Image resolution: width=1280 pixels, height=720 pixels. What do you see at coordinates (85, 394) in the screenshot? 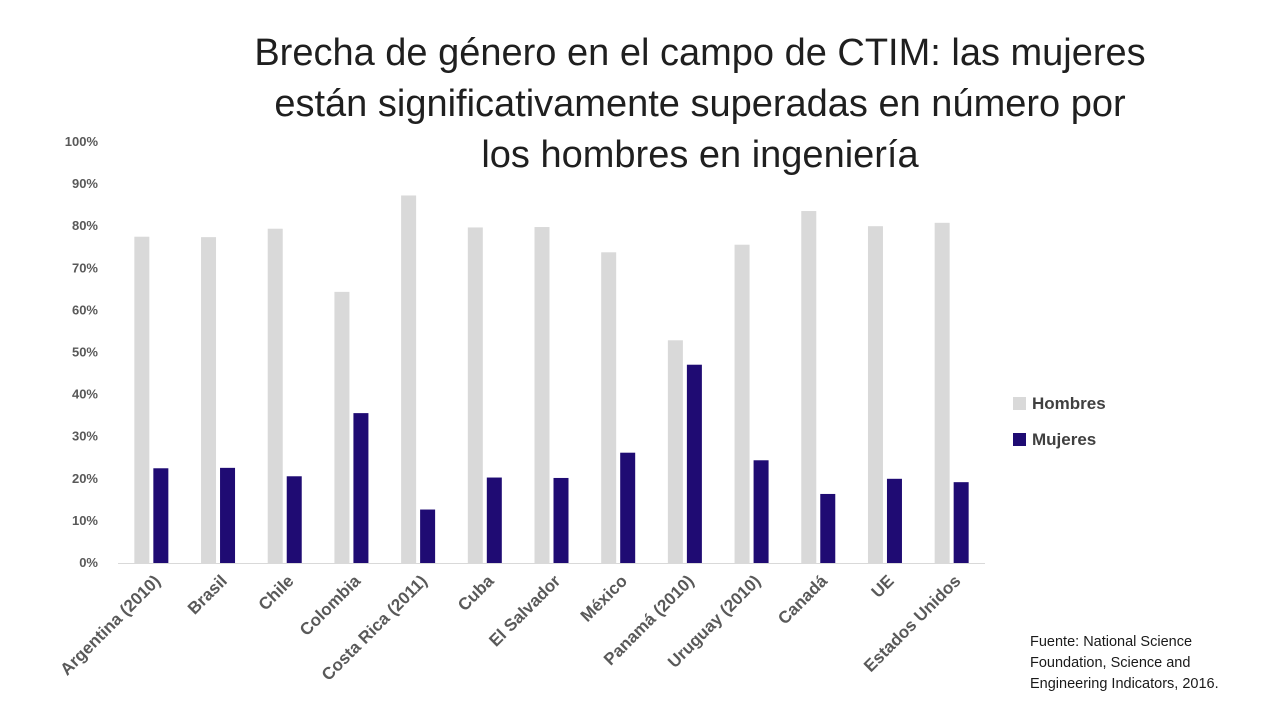
I see `y-tick-label: 40%` at bounding box center [85, 394].